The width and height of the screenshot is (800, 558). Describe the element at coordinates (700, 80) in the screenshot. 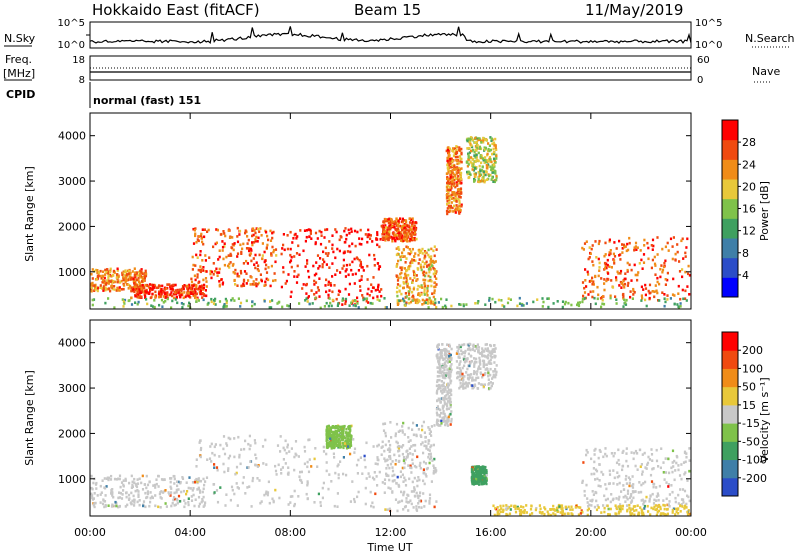

I see `nave-tick-bottom: 0` at that location.